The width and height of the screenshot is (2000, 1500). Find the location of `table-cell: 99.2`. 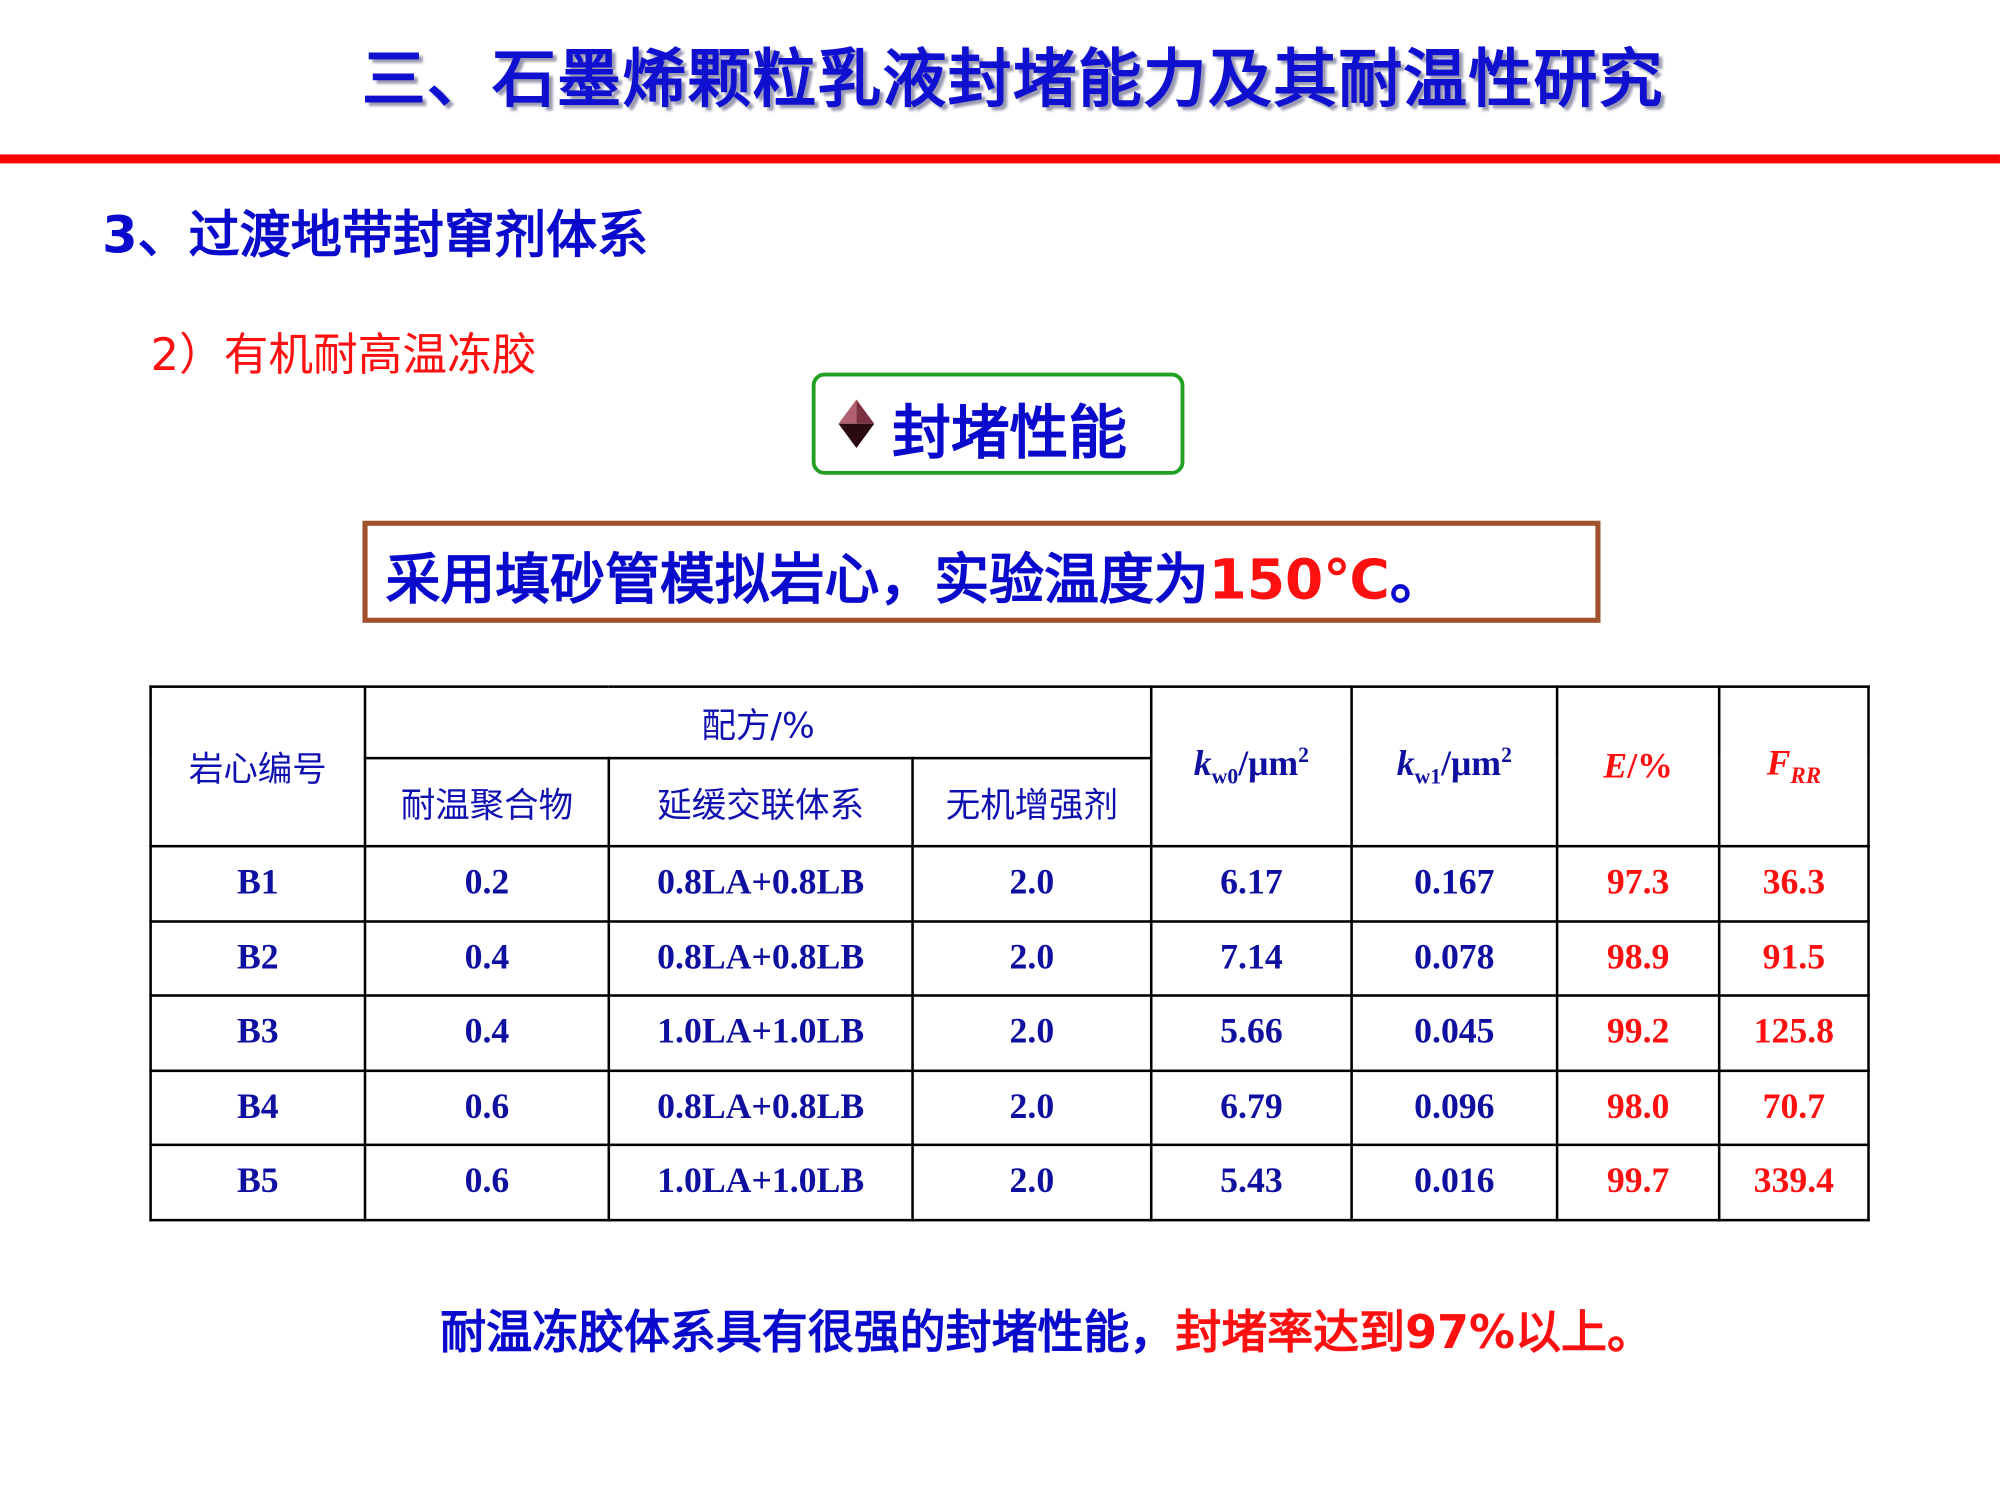

table-cell: 99.2 is located at coordinates (1638, 1033).